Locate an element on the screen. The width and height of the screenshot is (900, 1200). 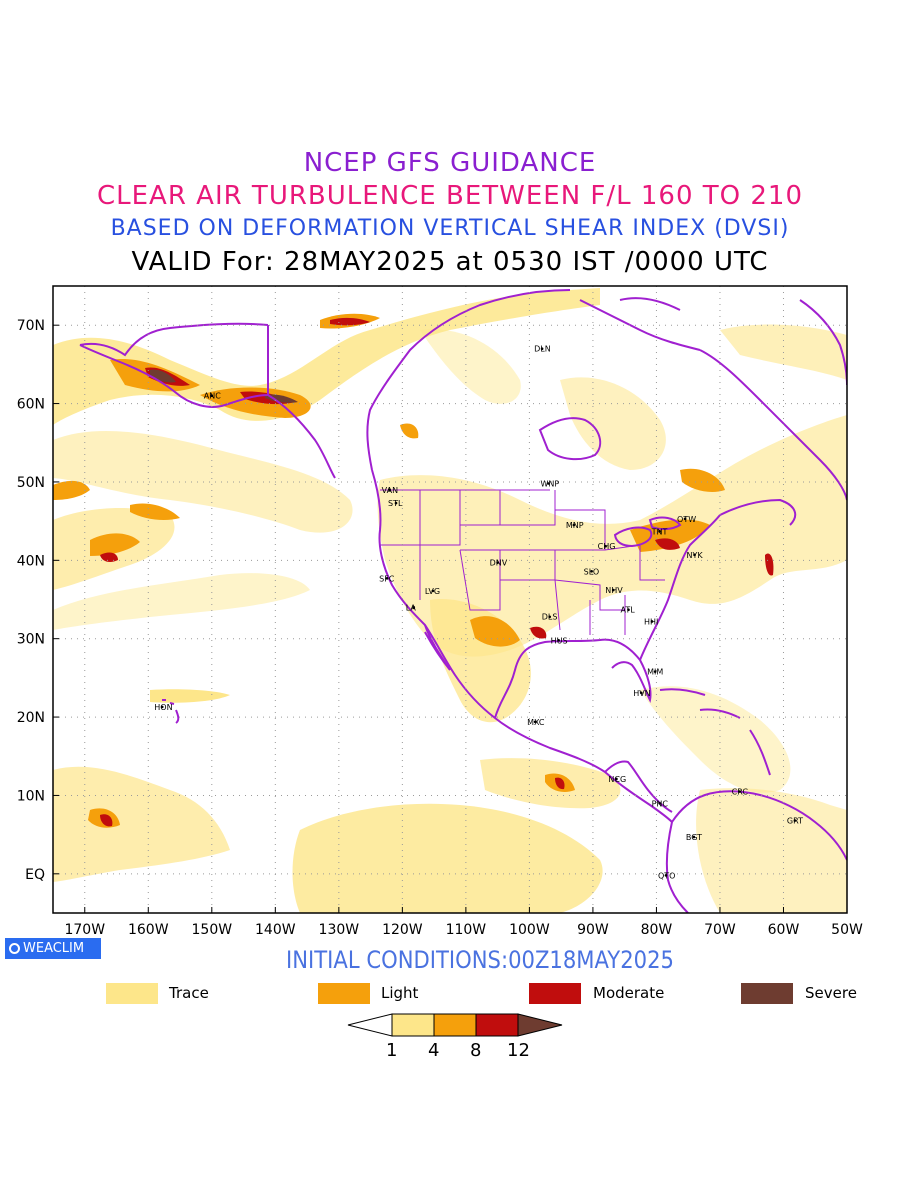
legend-swatch-moderate is located at coordinates (555, 993).